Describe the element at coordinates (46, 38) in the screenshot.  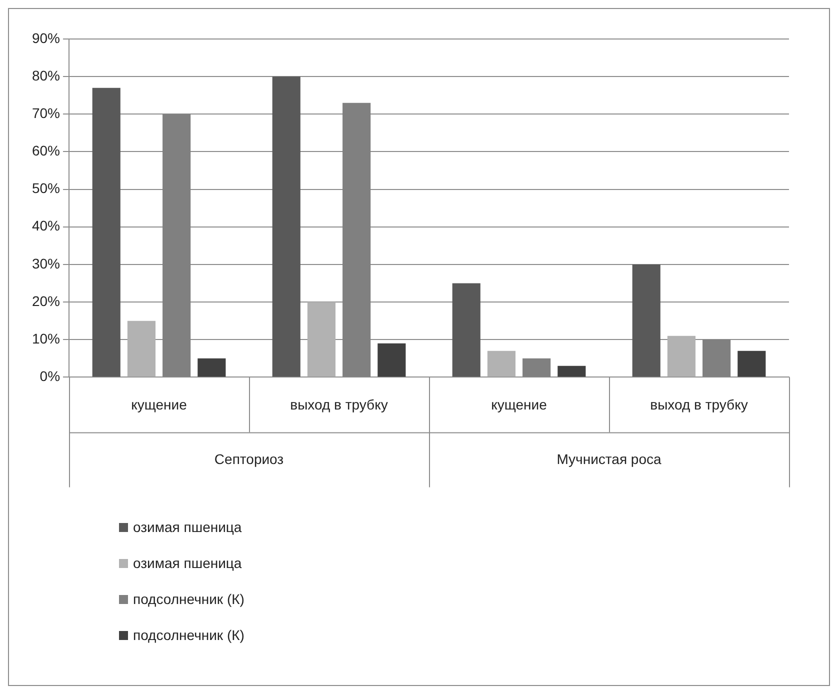
I see `y-tick-label: 90%` at that location.